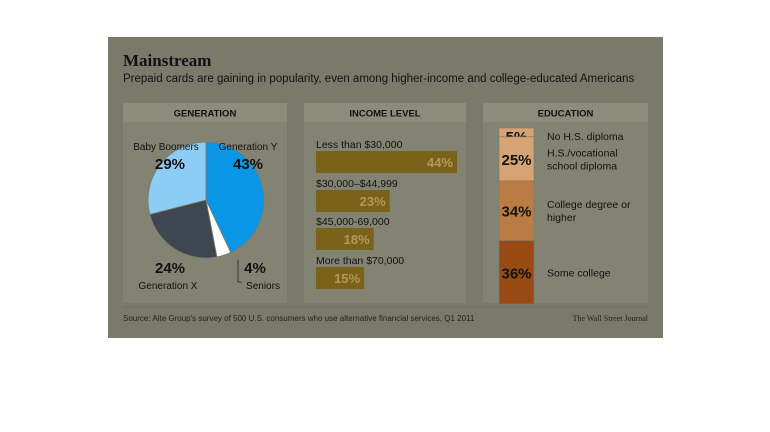 Image resolution: width=770 pixels, height=432 pixels. What do you see at coordinates (166, 147) in the screenshot?
I see `pie-label-4: Baby Boomers` at bounding box center [166, 147].